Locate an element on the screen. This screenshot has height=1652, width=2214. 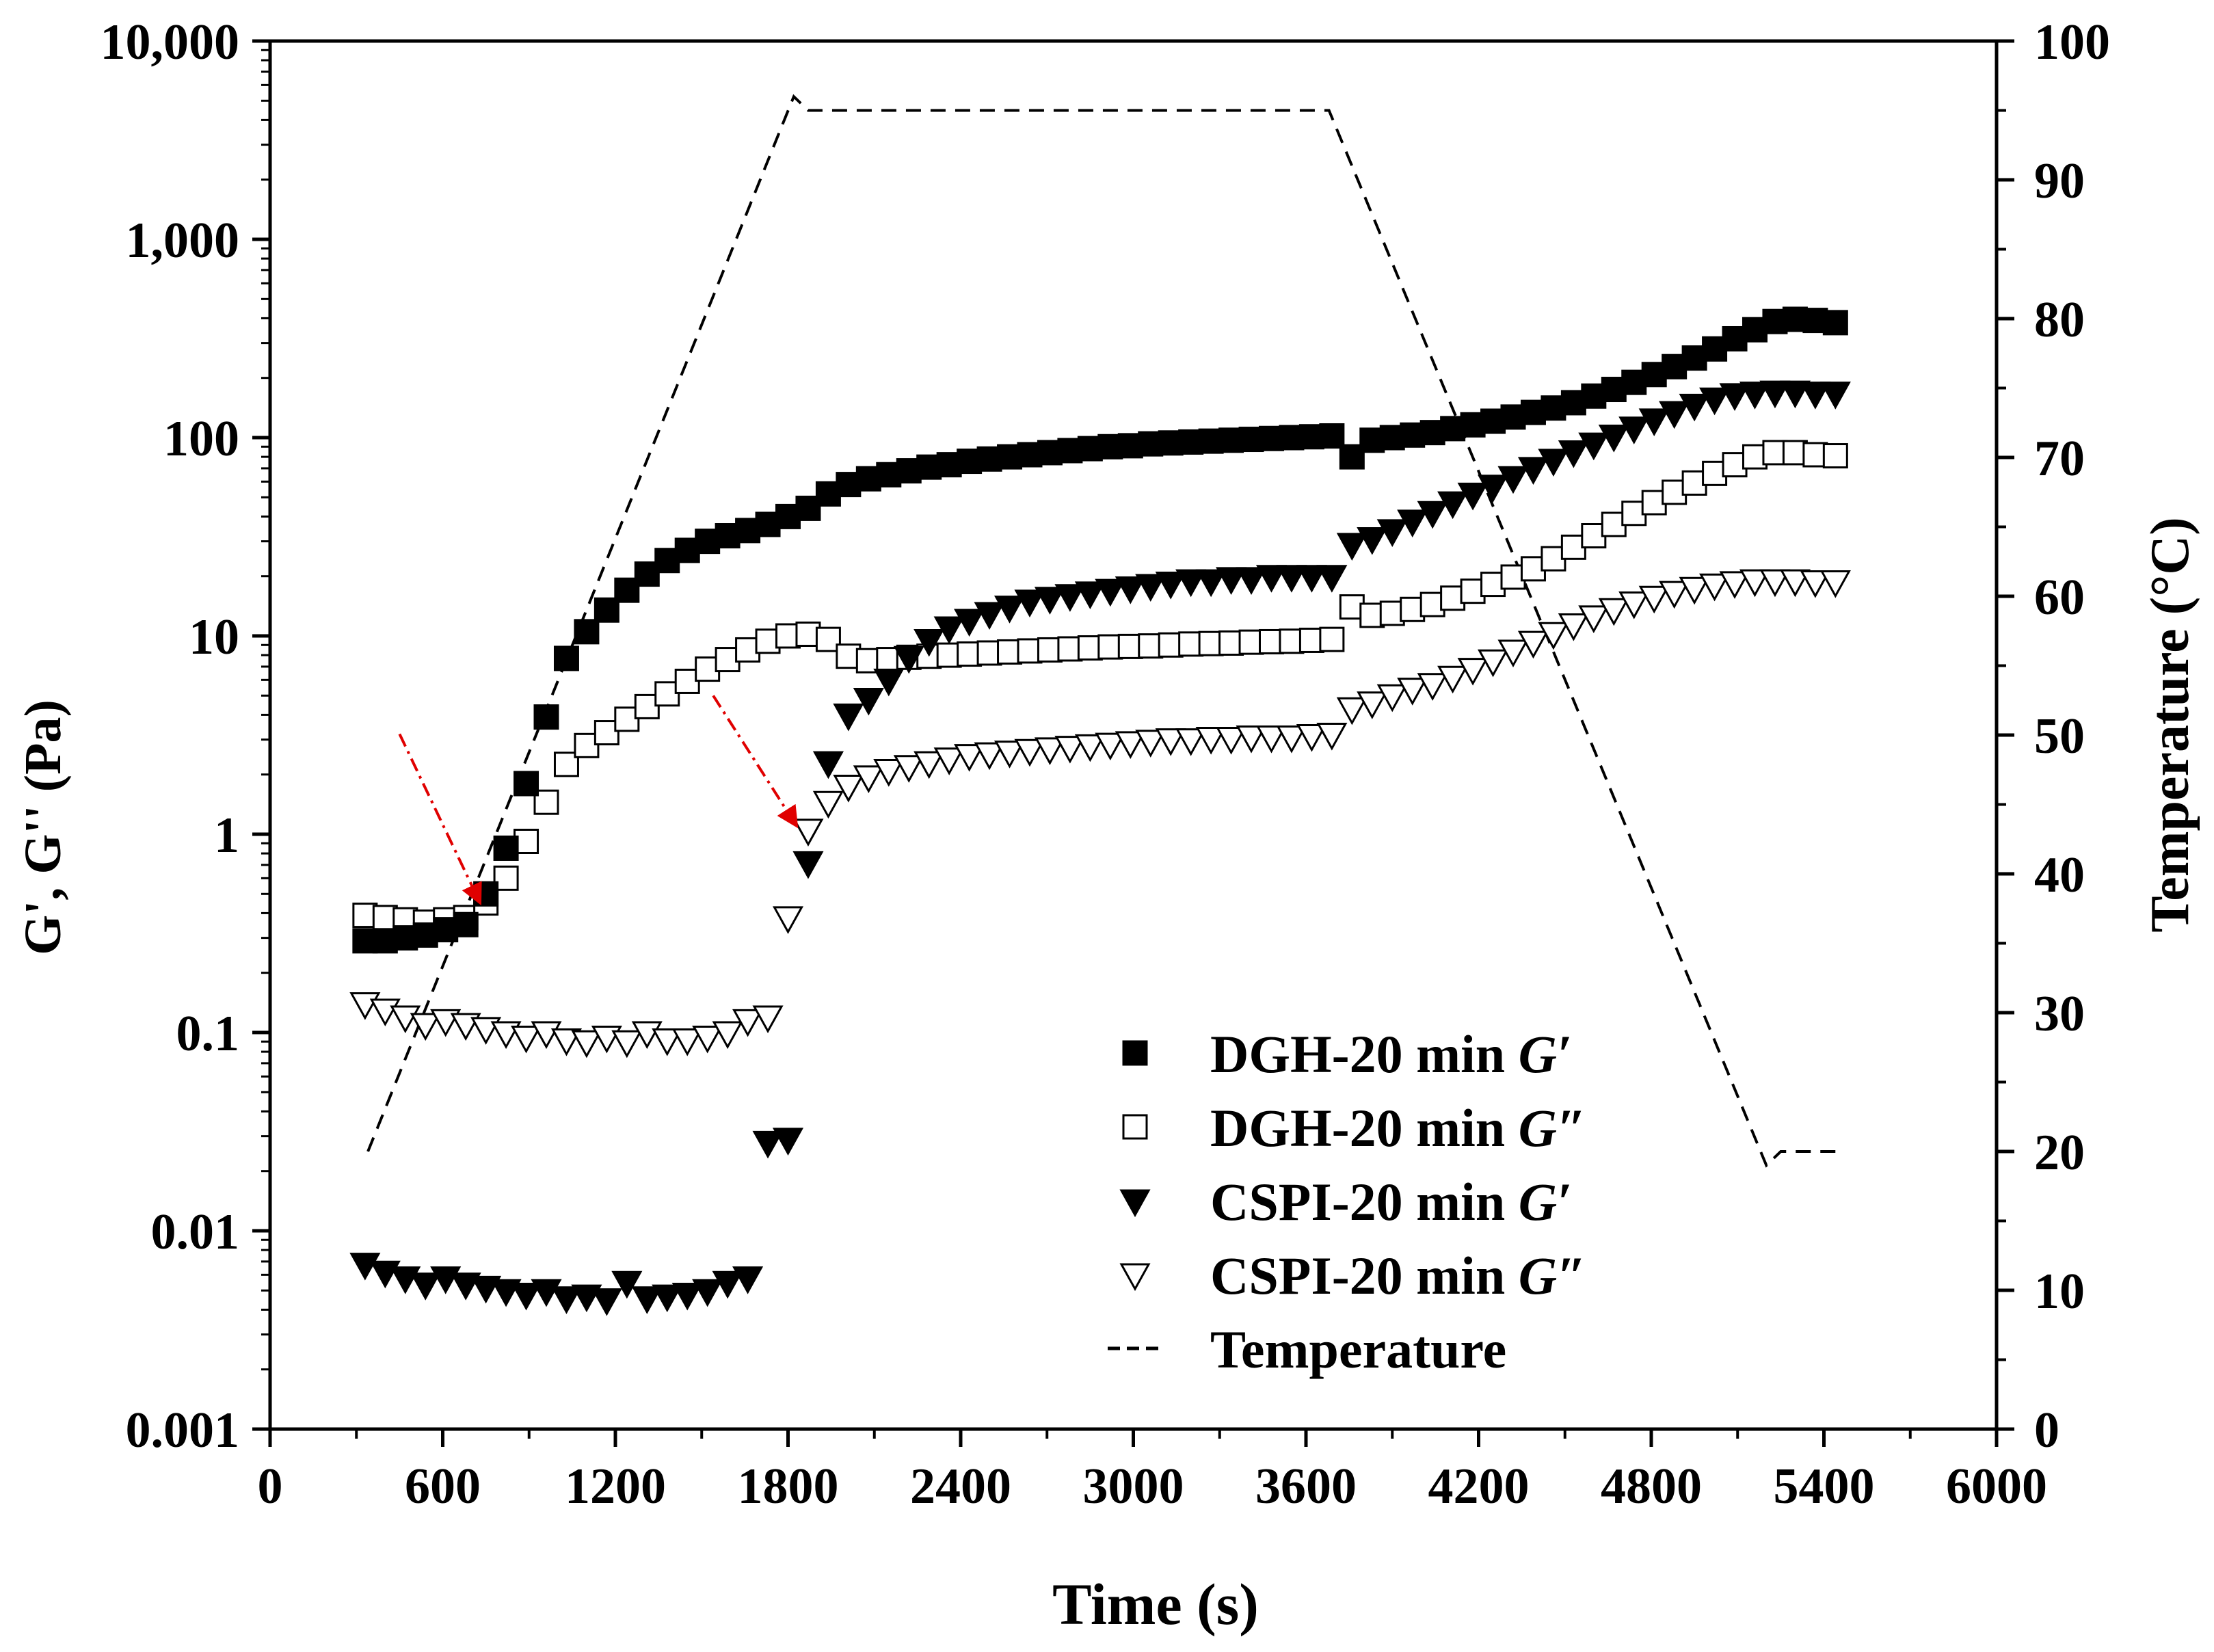
y2-tick-label: 90 is located at coordinates (2059, 181).